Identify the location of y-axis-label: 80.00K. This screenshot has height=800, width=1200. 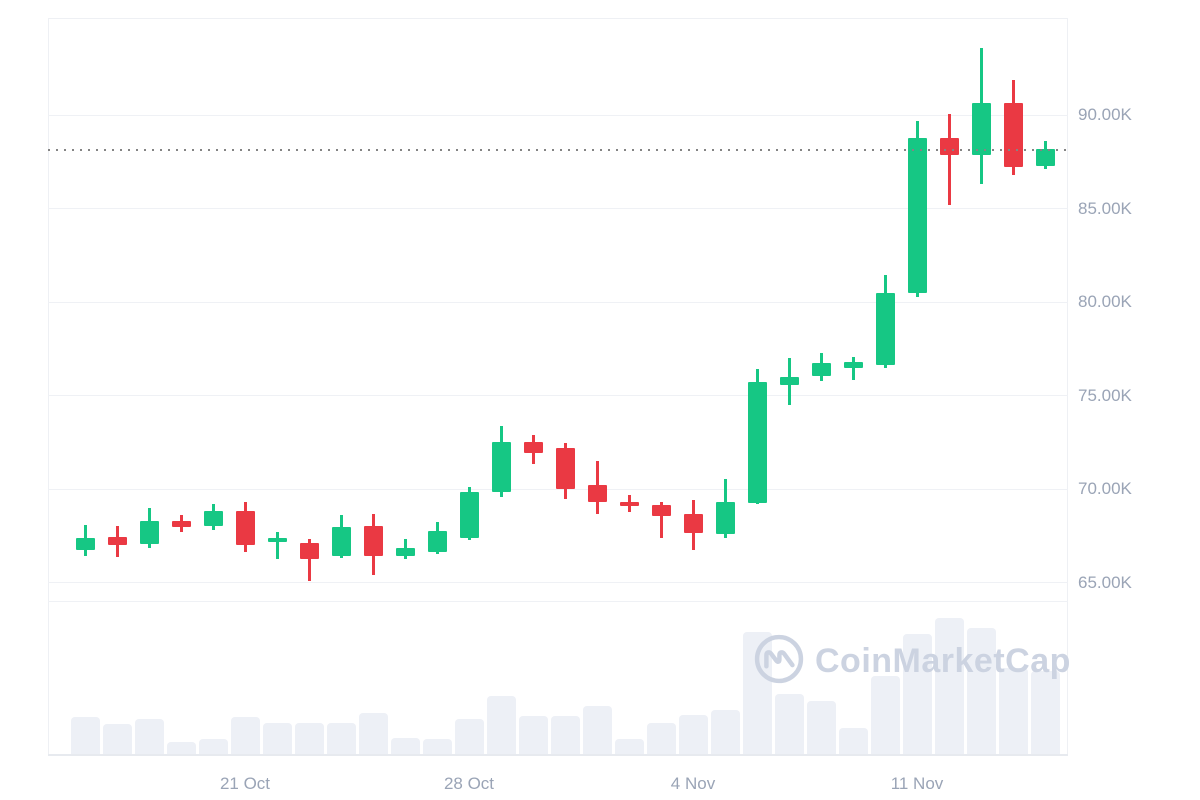
(1105, 302).